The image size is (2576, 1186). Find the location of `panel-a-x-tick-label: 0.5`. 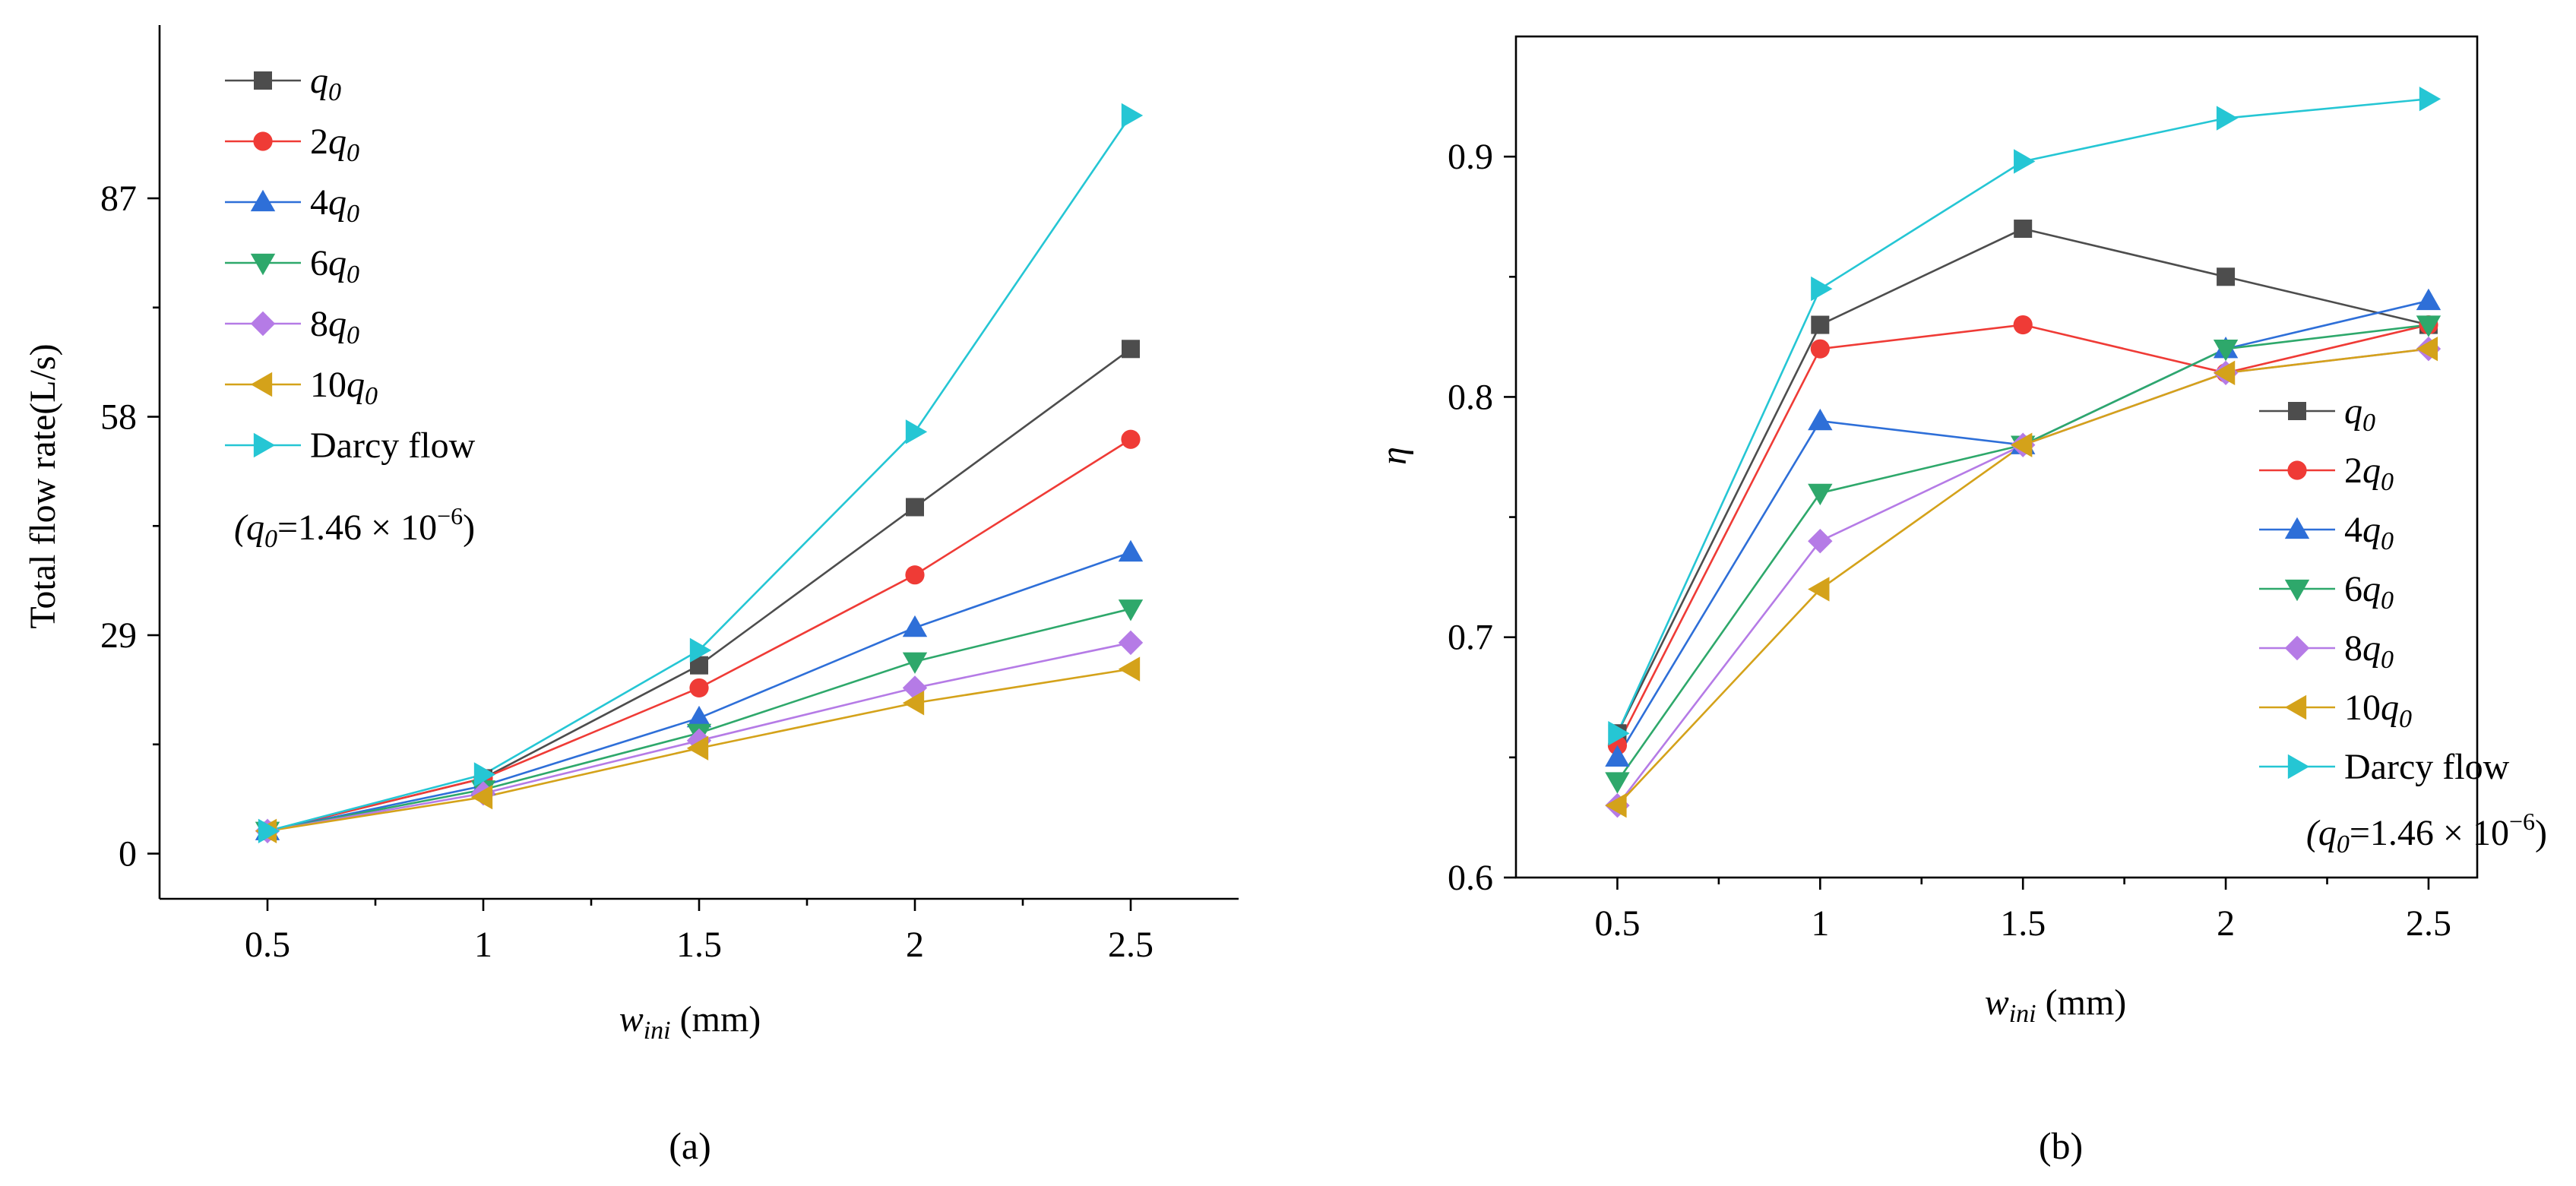

panel-a-x-tick-label: 0.5 is located at coordinates (267, 945).